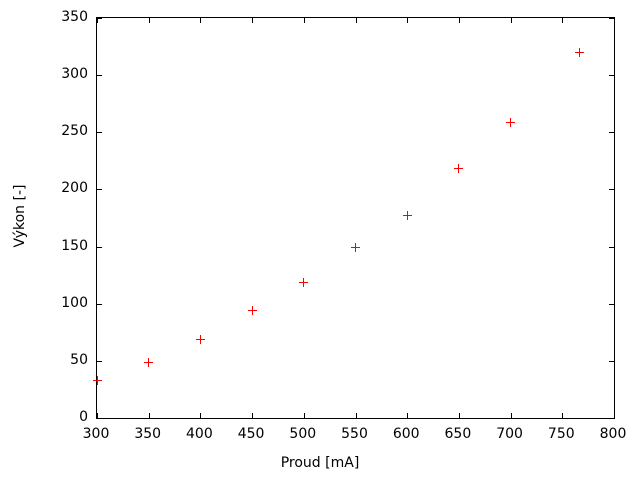 The image size is (640, 480). I want to click on y-axis-tick-label: 350, so click(74, 17).